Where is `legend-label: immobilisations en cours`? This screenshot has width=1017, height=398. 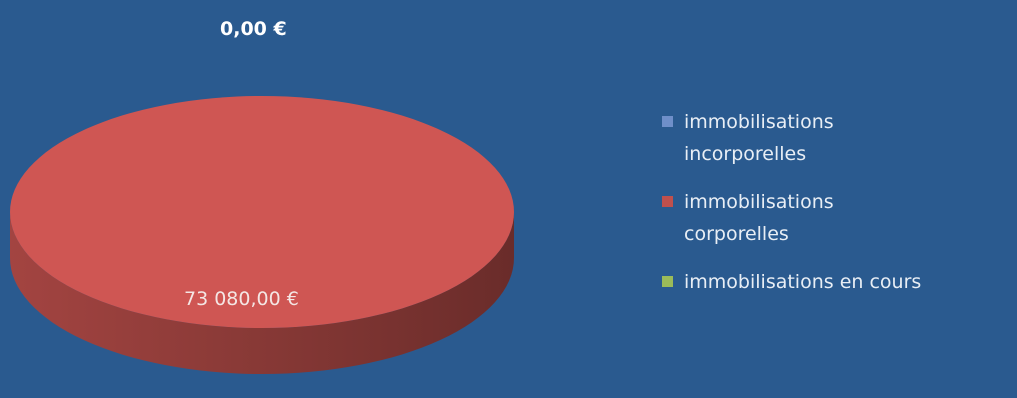
legend-label: immobilisations en cours is located at coordinates (803, 282).